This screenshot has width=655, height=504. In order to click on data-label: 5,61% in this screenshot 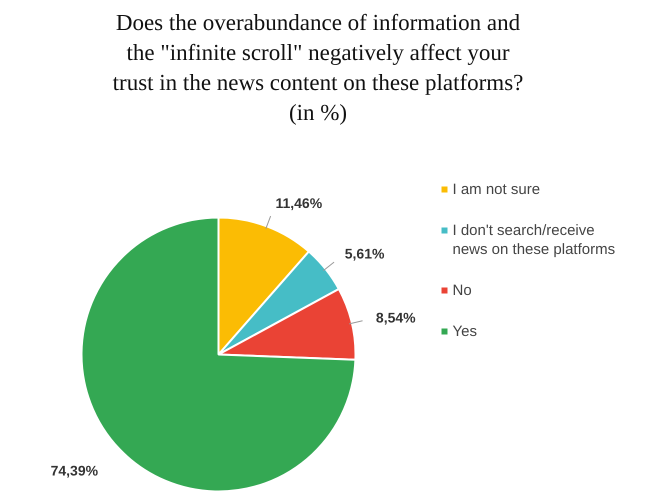, I will do `click(365, 254)`.